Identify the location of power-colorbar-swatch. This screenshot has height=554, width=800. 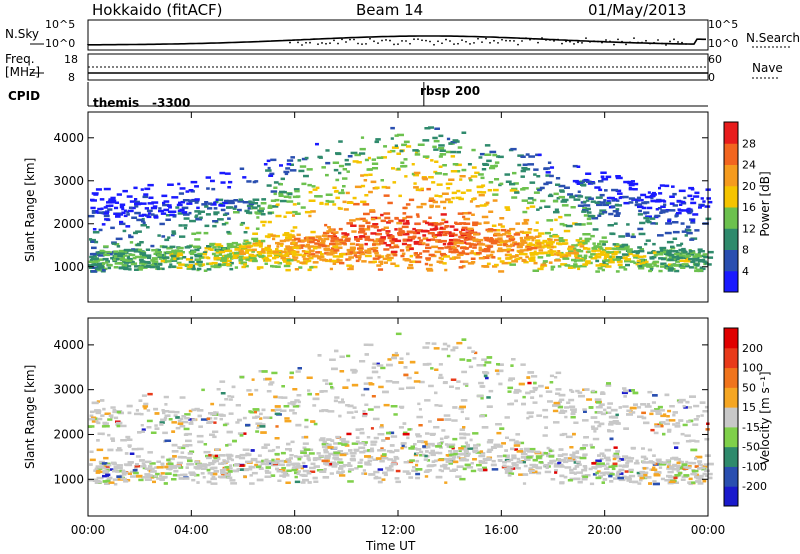
(731, 260).